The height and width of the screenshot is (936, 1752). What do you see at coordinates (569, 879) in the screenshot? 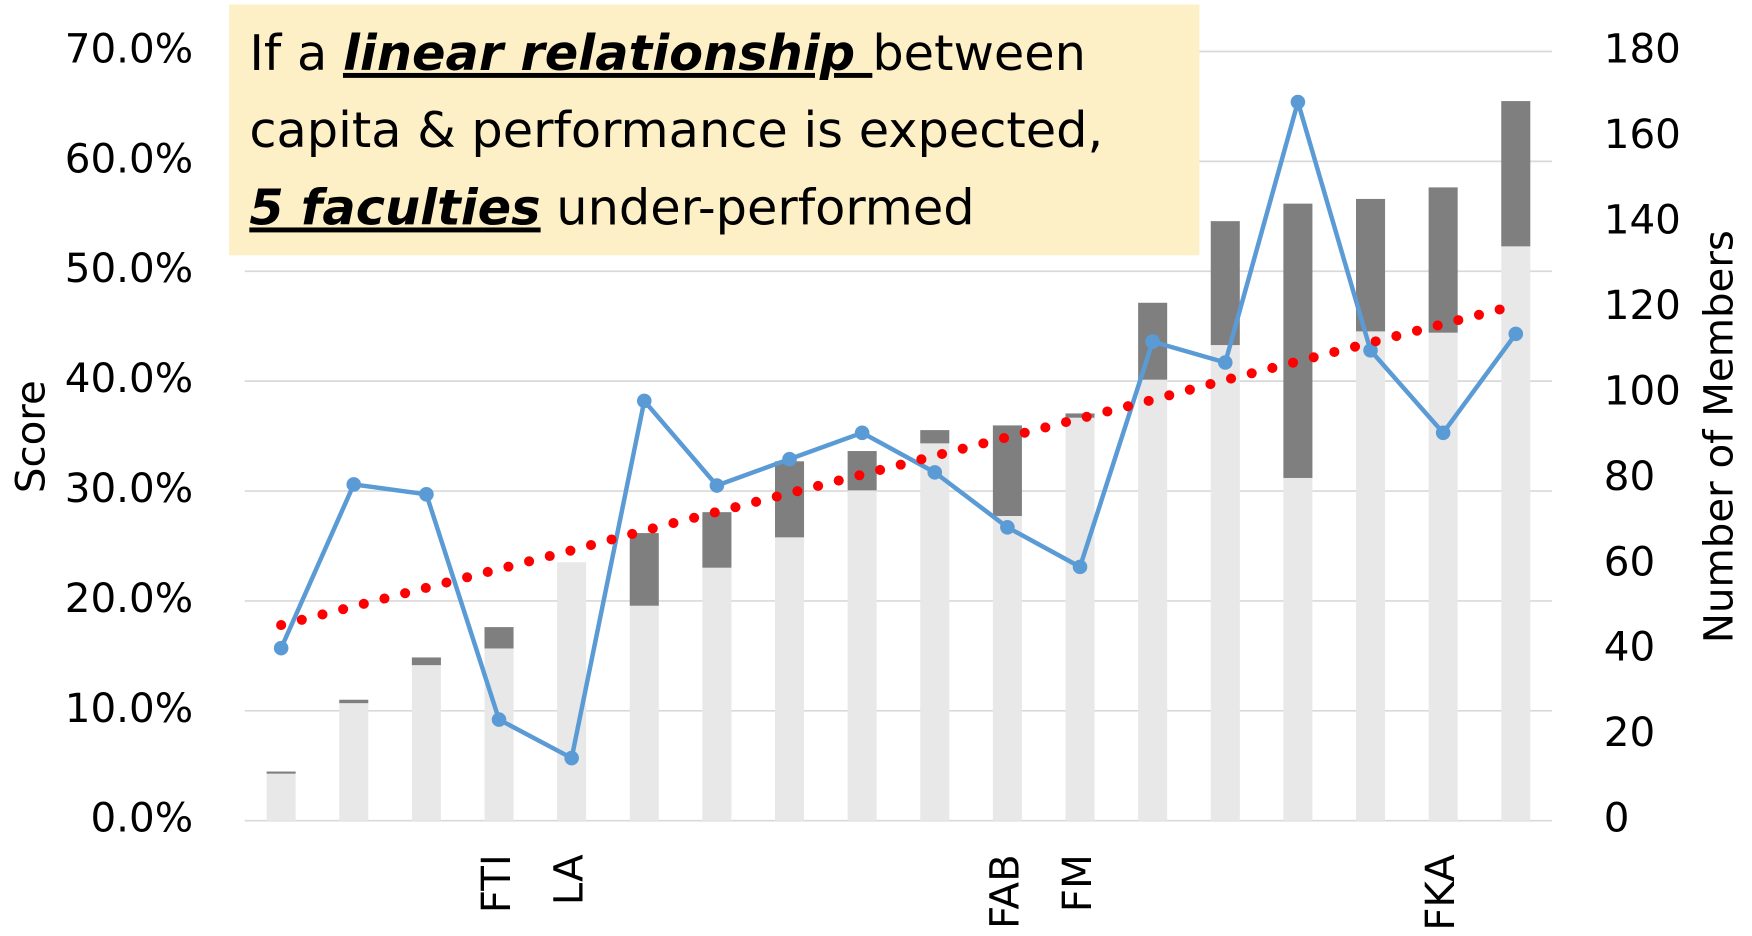
I see `x-tick-label: LA` at bounding box center [569, 879].